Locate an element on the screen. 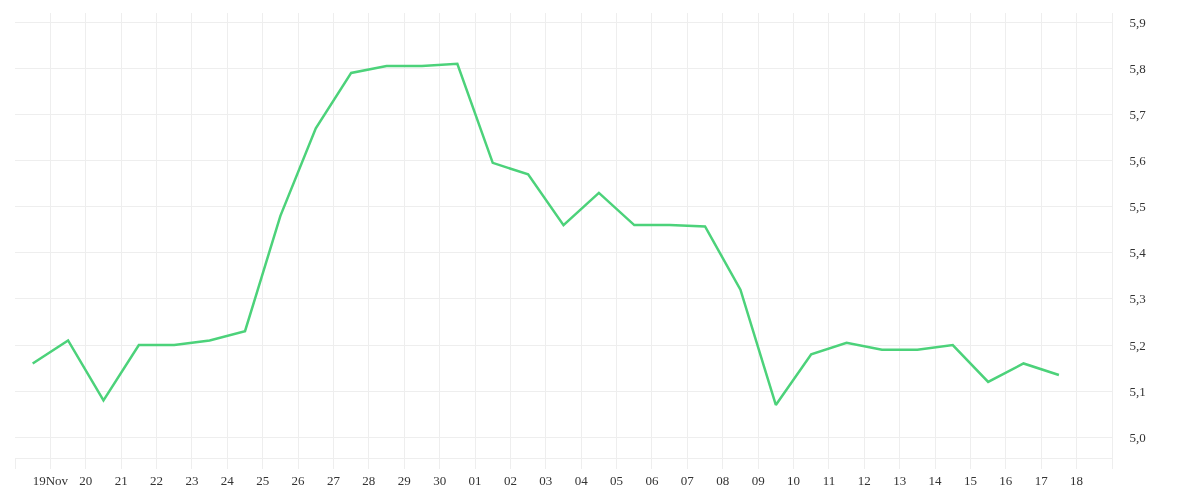 Image resolution: width=1200 pixels, height=500 pixels. x-tick-label: 09 is located at coordinates (758, 480).